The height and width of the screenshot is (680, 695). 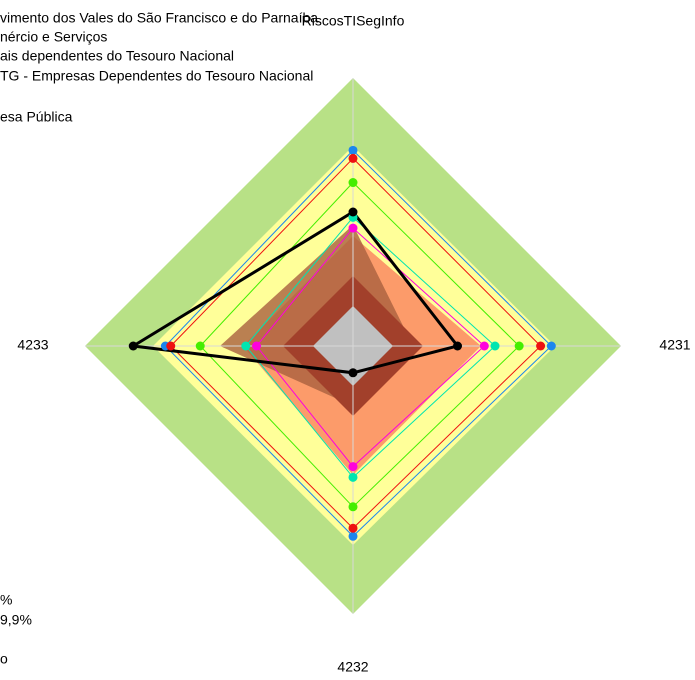 I want to click on axis-label: RiscosTISegInfo, so click(x=353, y=21).